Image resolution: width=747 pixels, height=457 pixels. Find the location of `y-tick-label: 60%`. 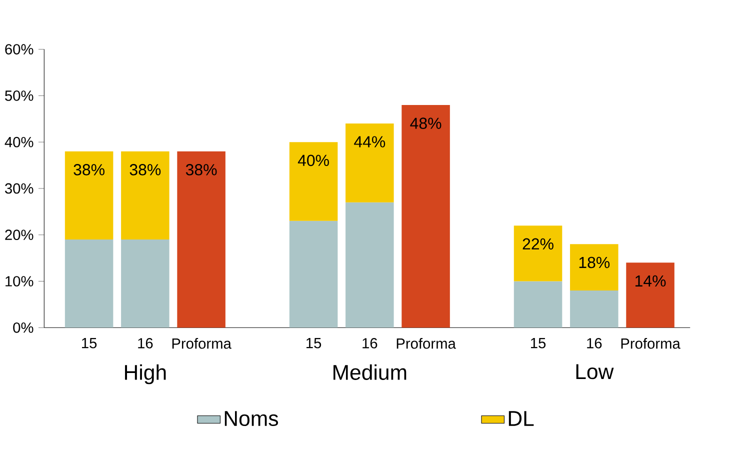

y-tick-label: 60% is located at coordinates (19, 49).